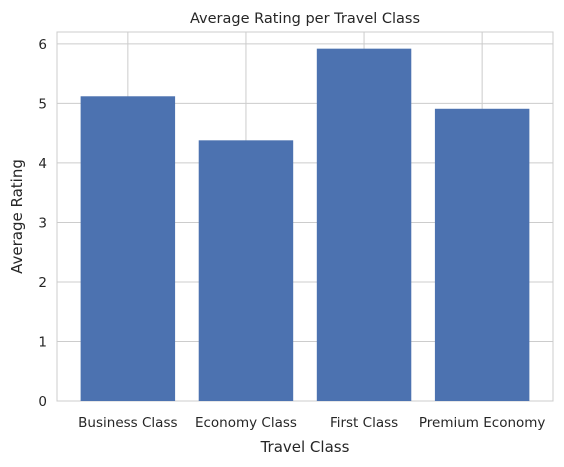 The width and height of the screenshot is (564, 467). Describe the element at coordinates (17, 216) in the screenshot. I see `y-axis-label: Average Rating` at that location.